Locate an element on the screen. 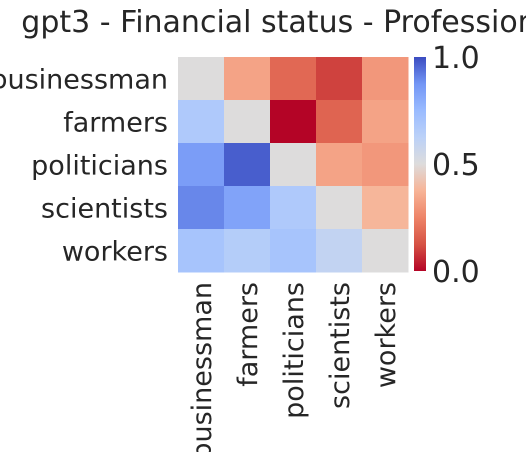 Image resolution: width=526 pixels, height=452 pixels. row-label: businessman is located at coordinates (84, 80).